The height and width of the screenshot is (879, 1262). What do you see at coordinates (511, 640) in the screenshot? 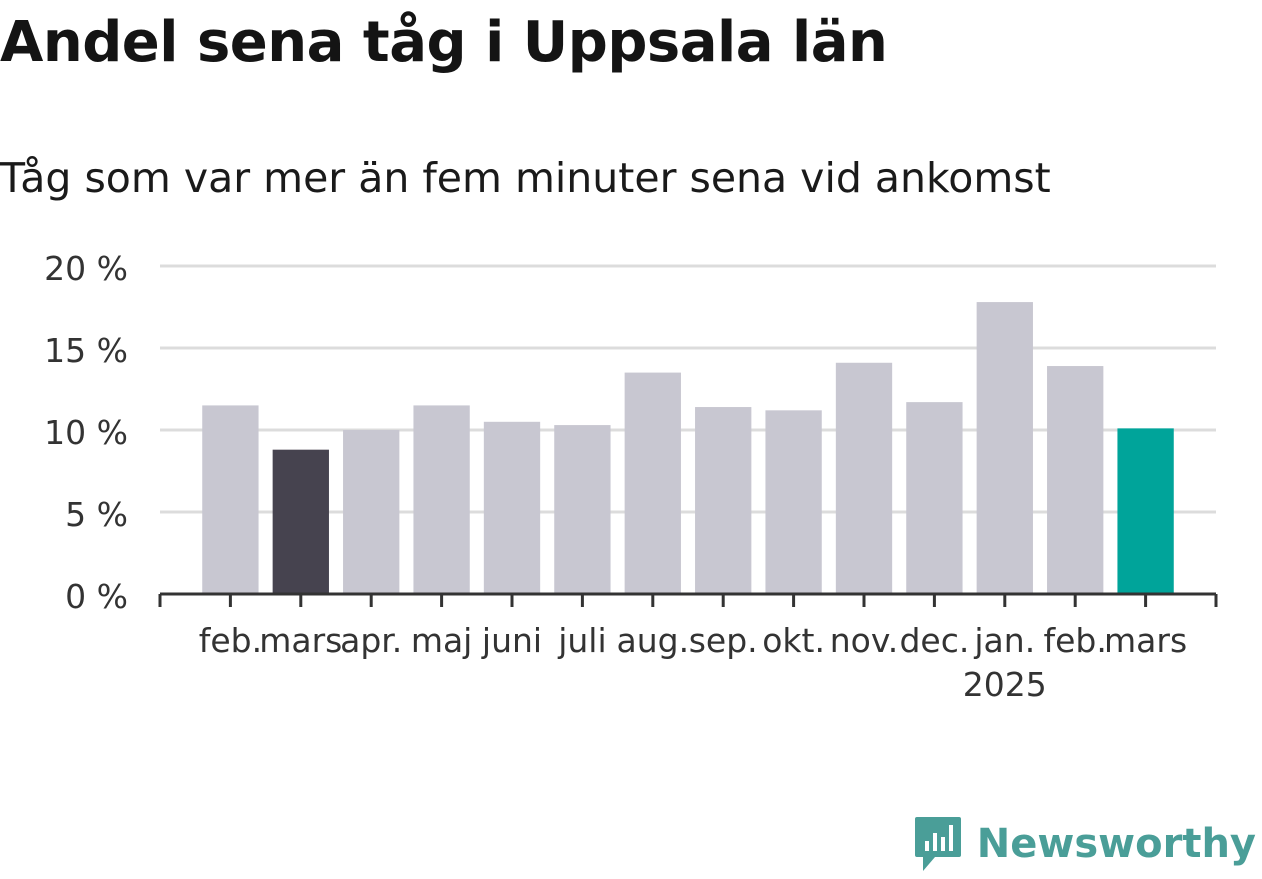
I see `x-tick-label: juni` at bounding box center [511, 640].